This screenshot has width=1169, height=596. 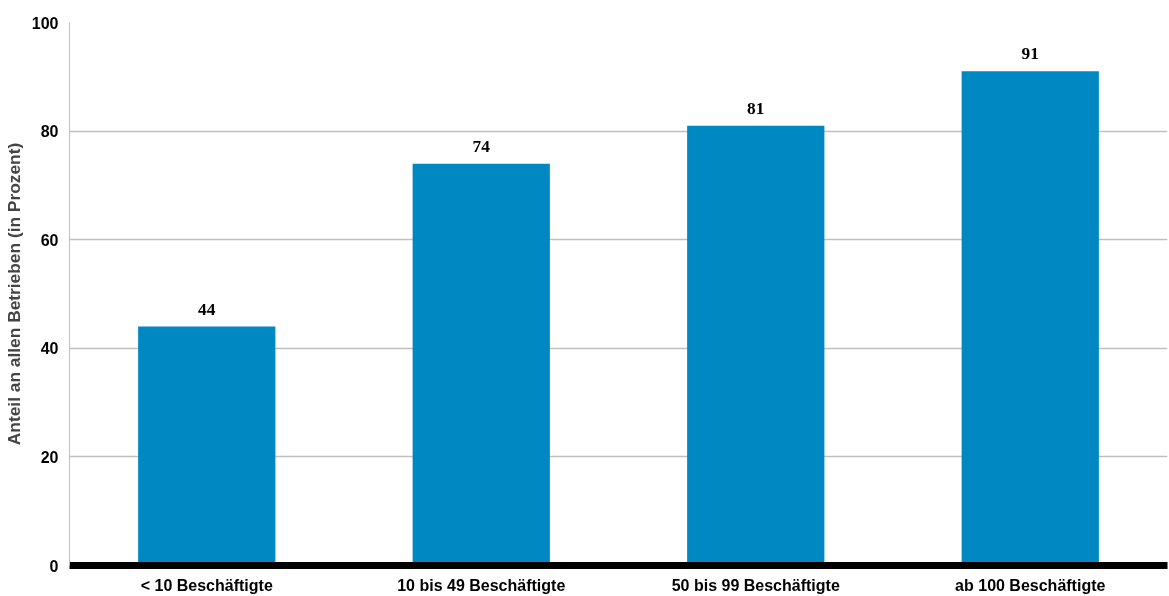 I want to click on y-tick-label: 40, so click(x=49, y=349).